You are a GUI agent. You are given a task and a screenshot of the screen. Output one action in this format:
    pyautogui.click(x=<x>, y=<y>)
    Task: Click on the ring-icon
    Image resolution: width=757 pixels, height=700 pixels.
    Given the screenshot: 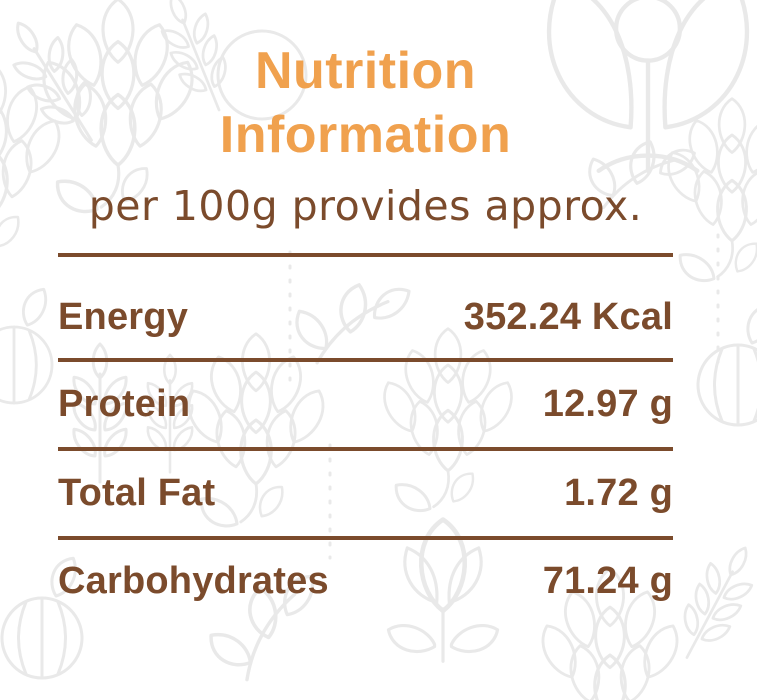 What is the action you would take?
    pyautogui.click(x=262, y=75)
    